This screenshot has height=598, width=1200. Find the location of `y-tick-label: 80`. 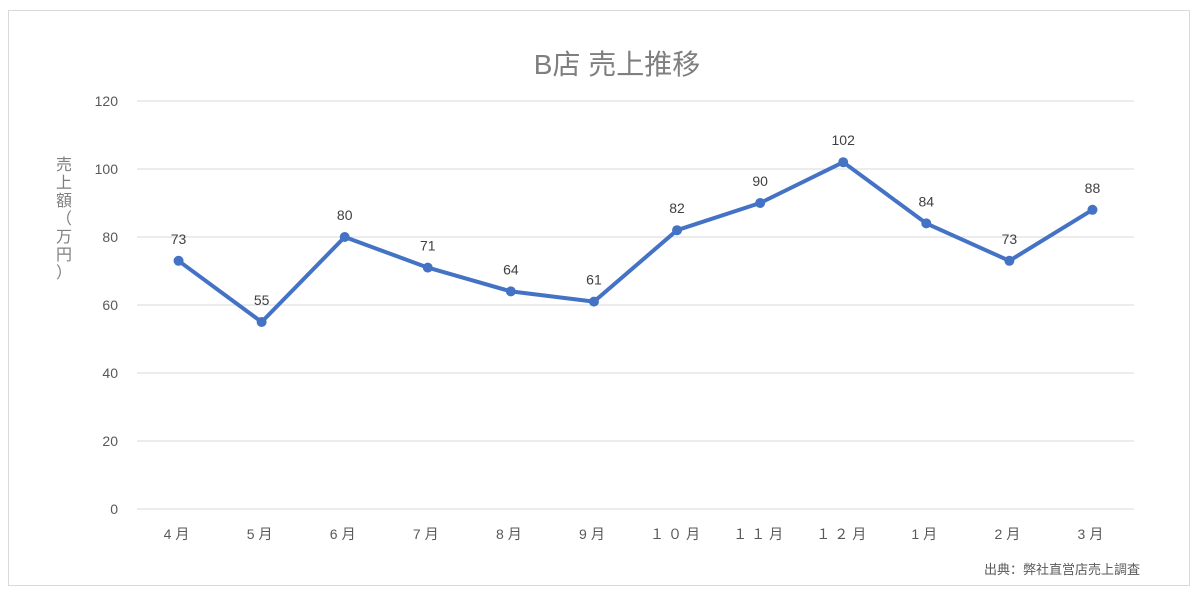

y-tick-label: 80 is located at coordinates (110, 237).